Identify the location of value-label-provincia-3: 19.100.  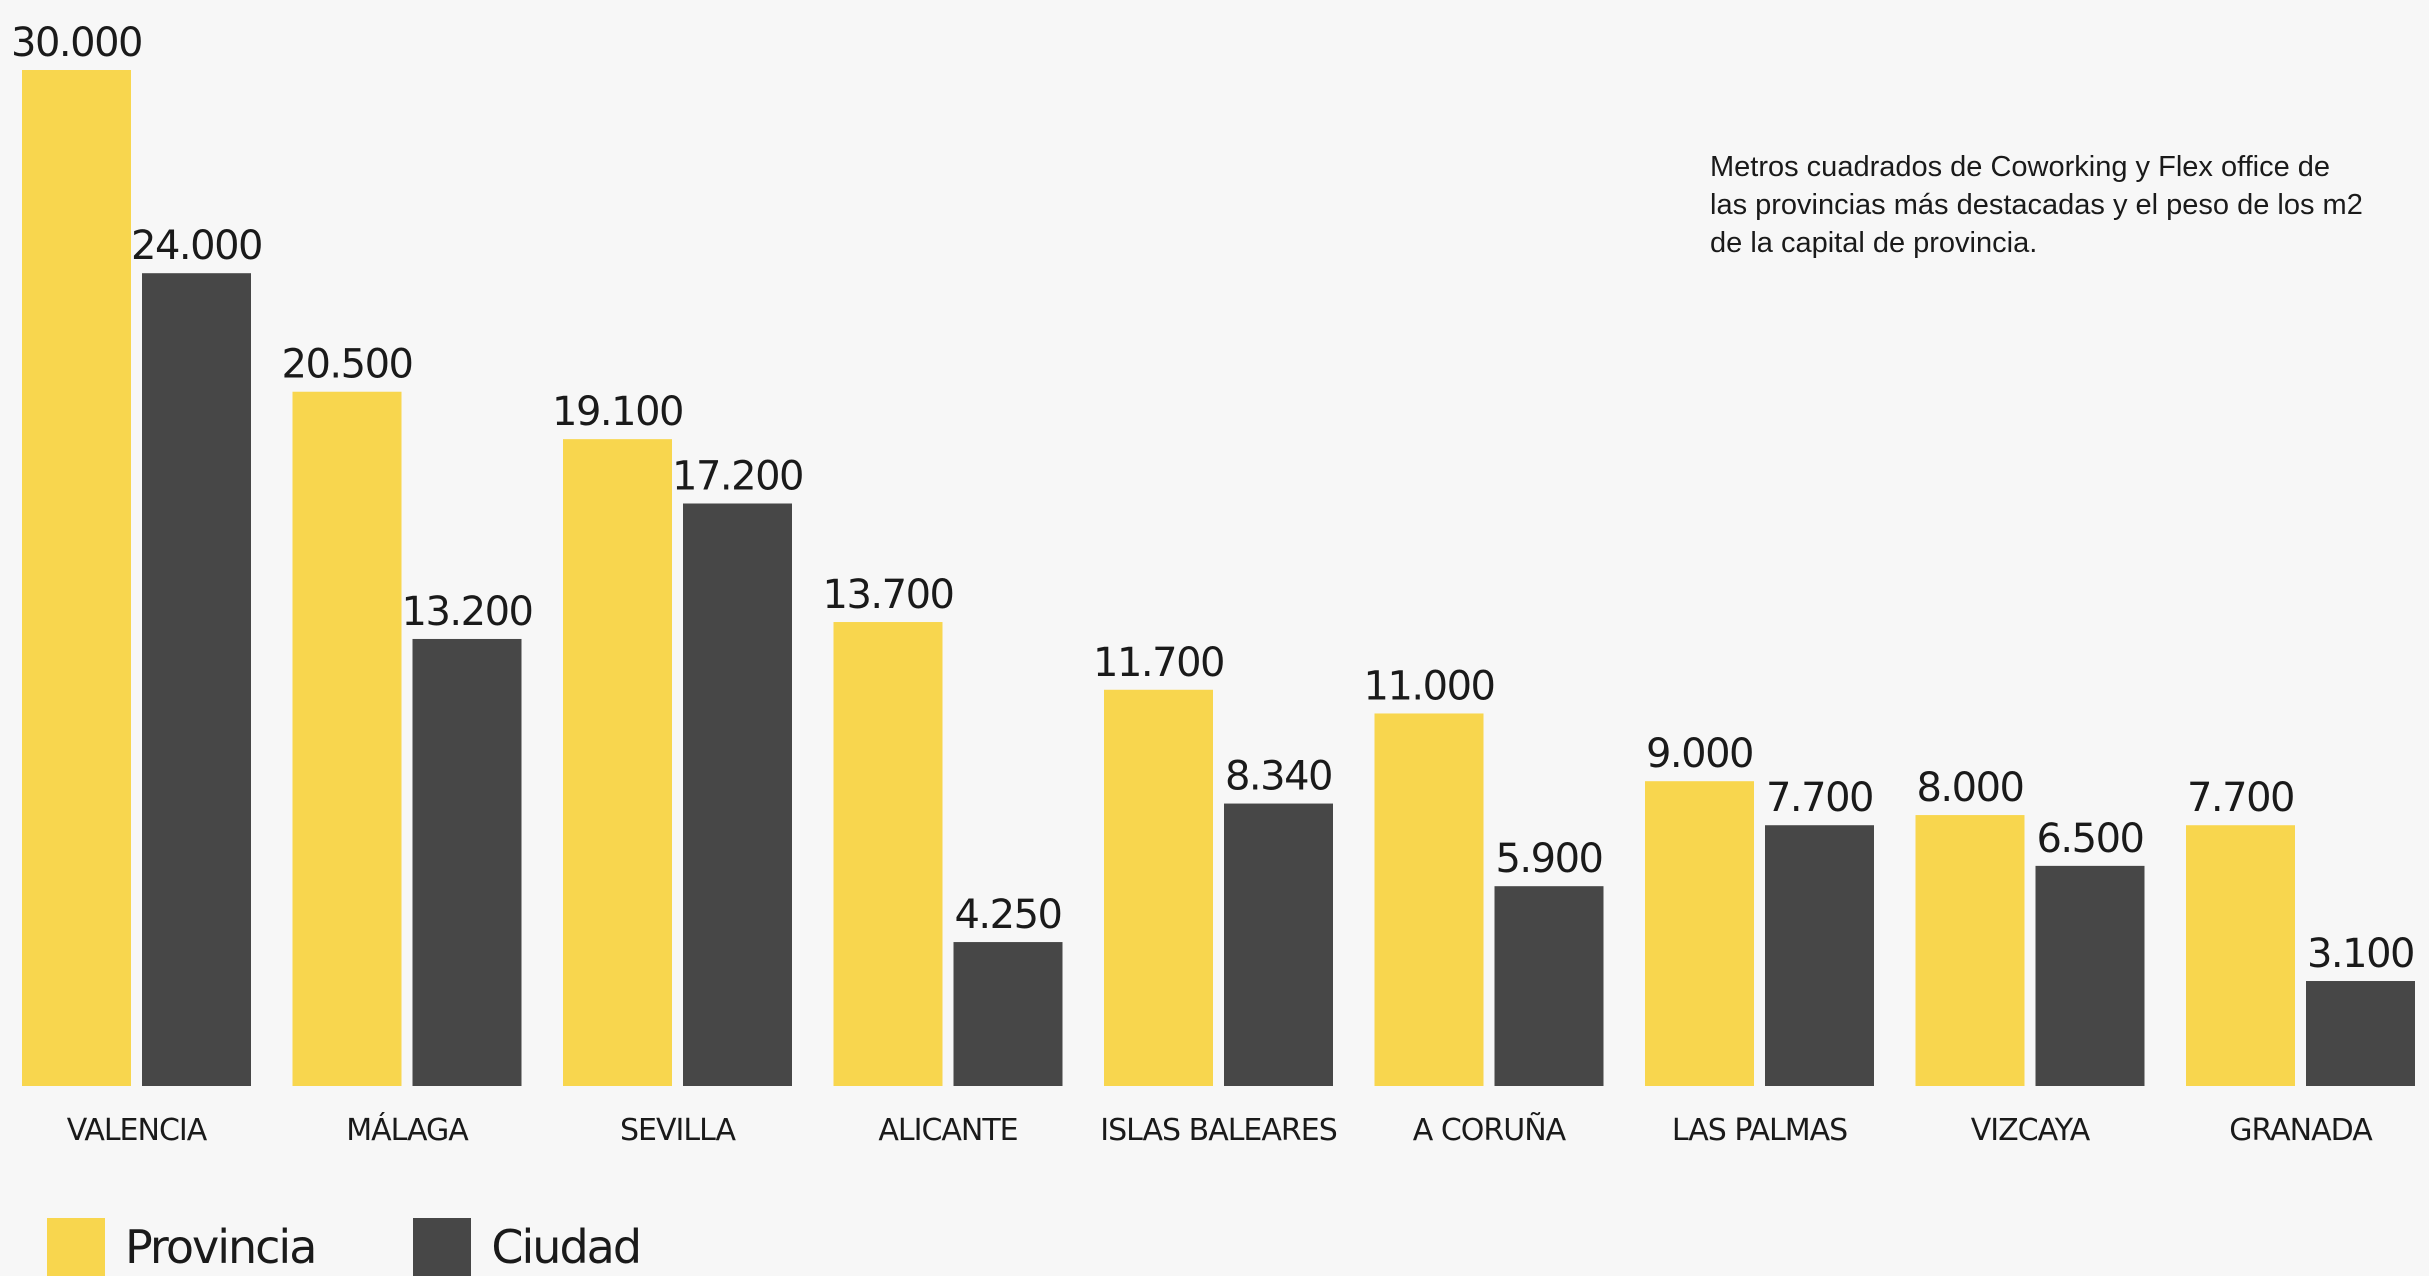
(617, 412).